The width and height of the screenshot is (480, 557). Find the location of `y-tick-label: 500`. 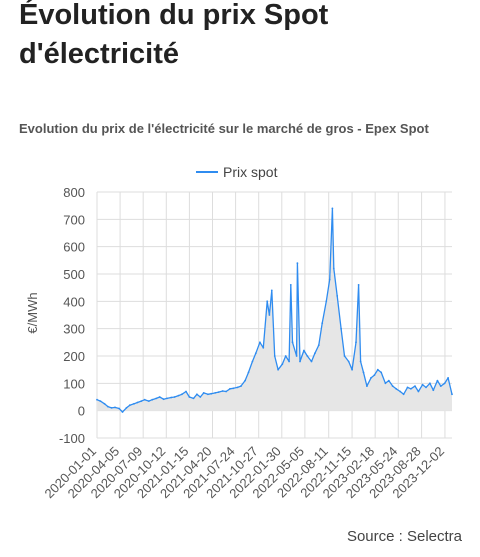

y-tick-label: 500 is located at coordinates (74, 274).